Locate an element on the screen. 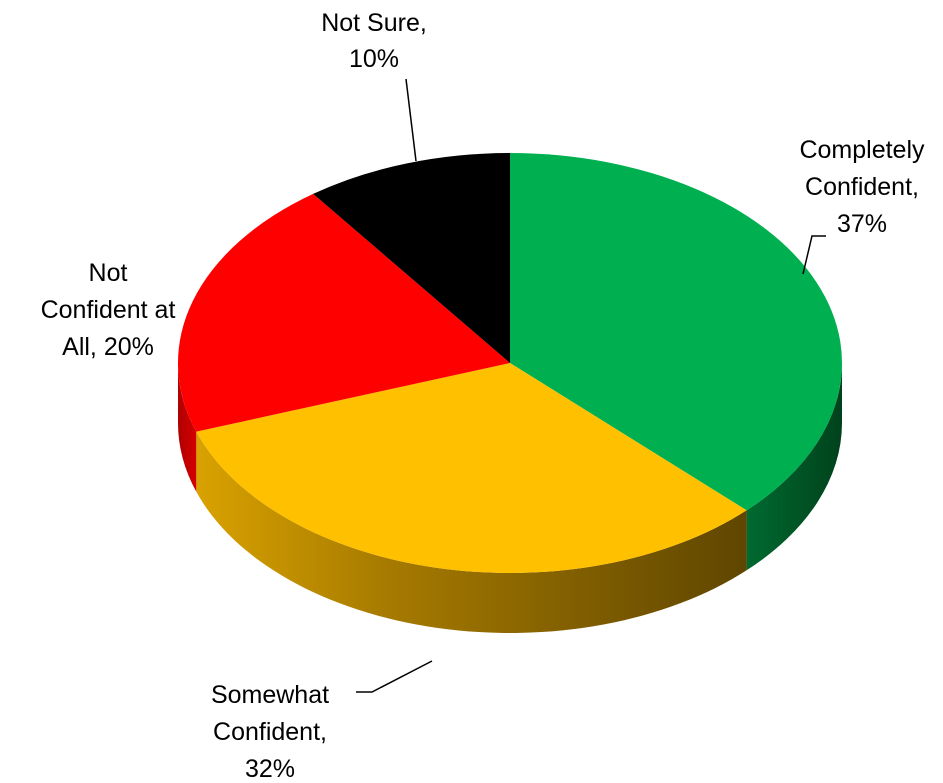 This screenshot has width=943, height=783. data-label-completely-confident: Completely Confident, 37% is located at coordinates (862, 187).